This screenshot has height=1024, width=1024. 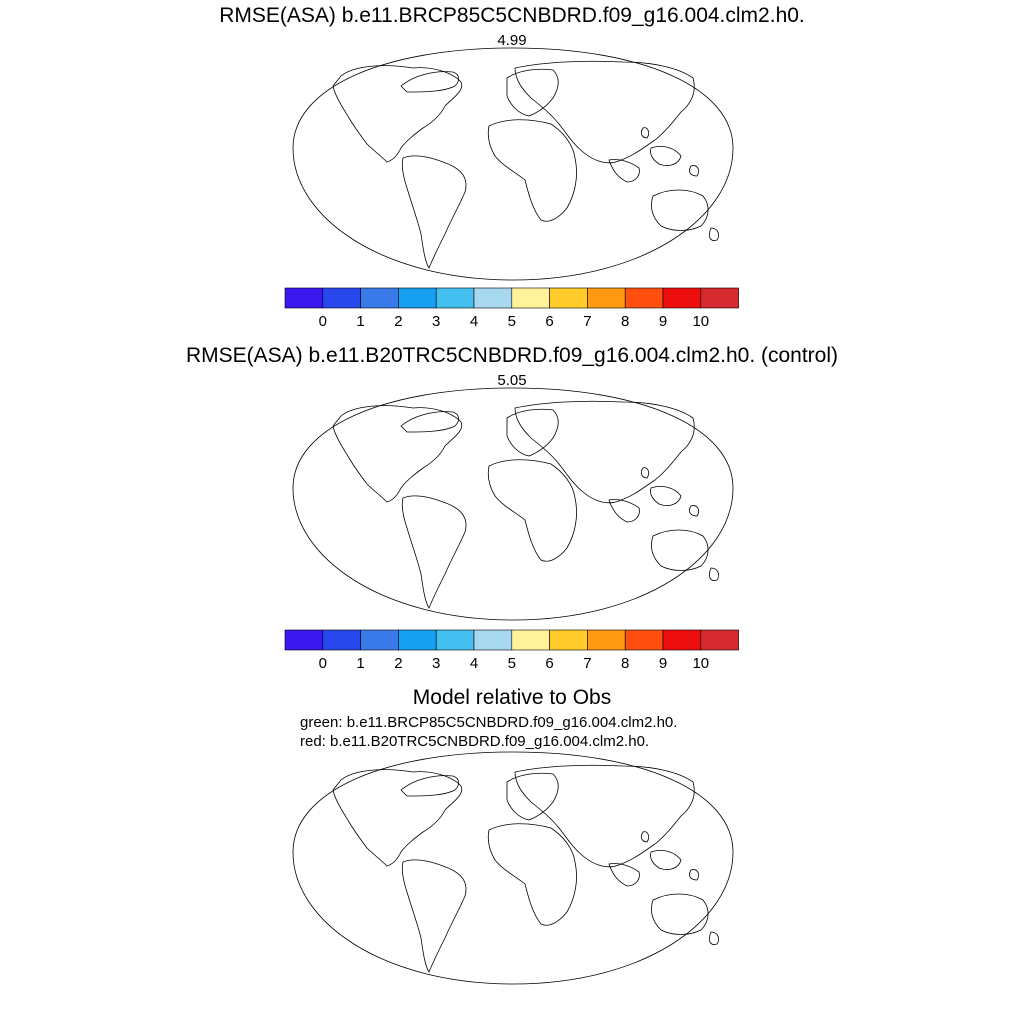 What do you see at coordinates (474, 321) in the screenshot?
I see `colorbar-tick-label: 4` at bounding box center [474, 321].